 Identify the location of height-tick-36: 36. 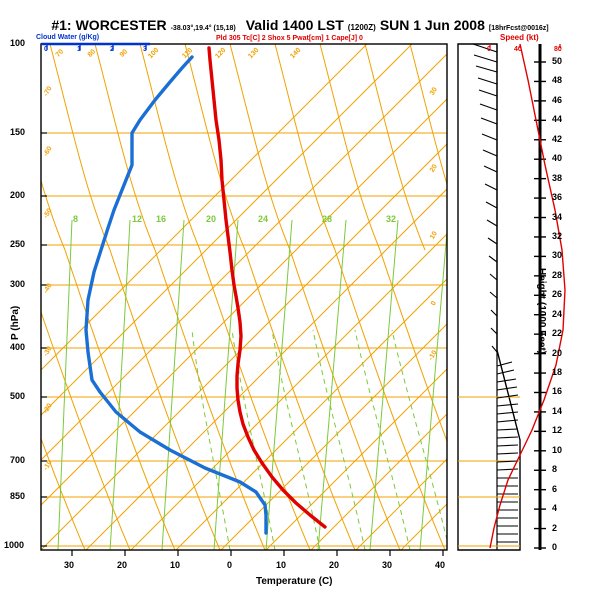
(557, 197).